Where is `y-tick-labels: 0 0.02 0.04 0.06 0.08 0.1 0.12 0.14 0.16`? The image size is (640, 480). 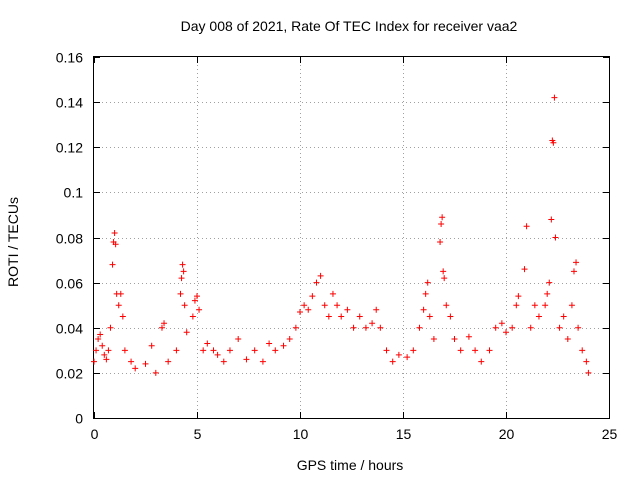
y-tick-labels: 0 0.02 0.04 0.06 0.08 0.1 0.12 0.14 0.16 is located at coordinates (69, 238).